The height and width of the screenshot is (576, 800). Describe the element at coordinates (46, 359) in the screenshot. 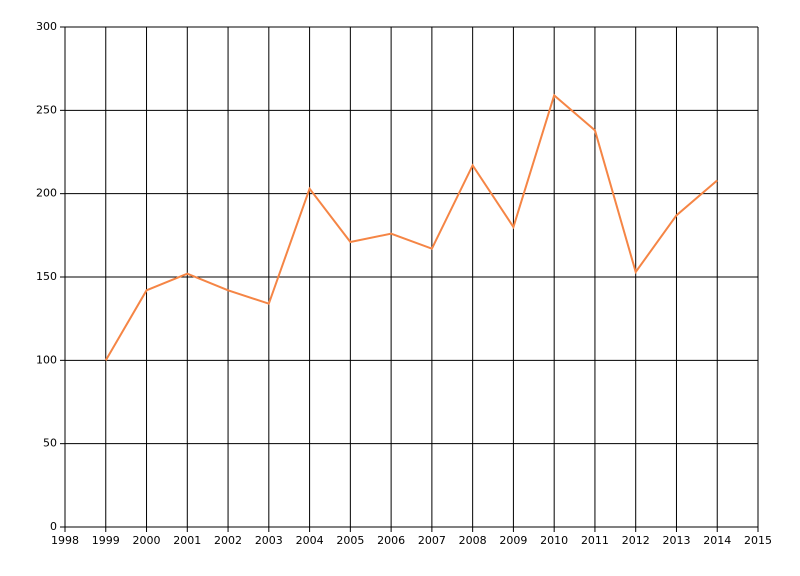

I see `y-tick-label: 100` at that location.